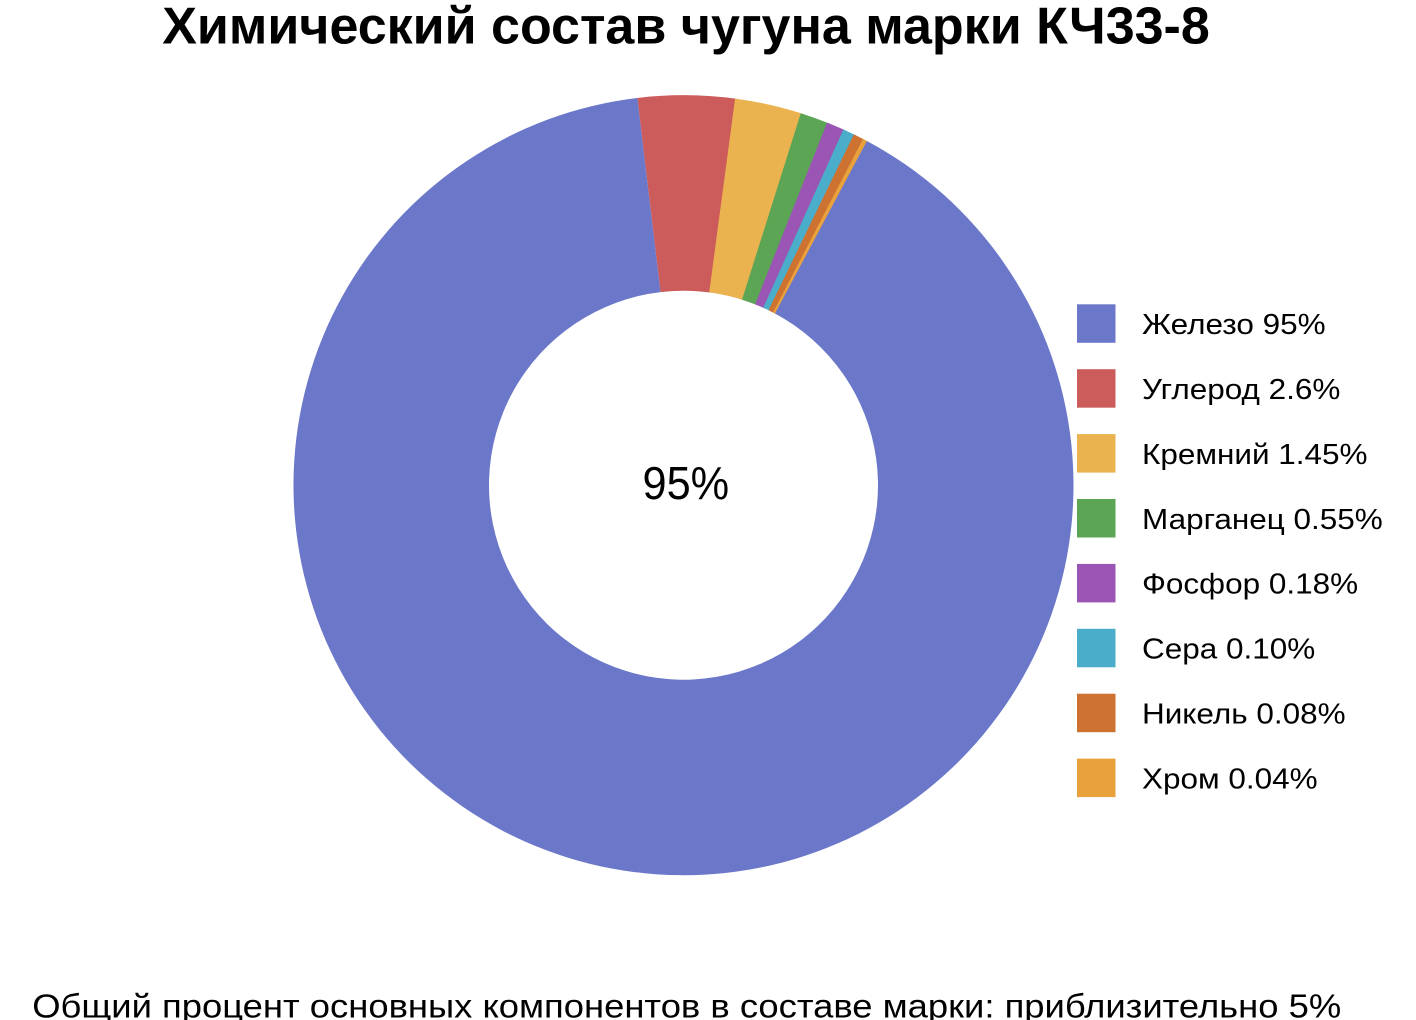 The image size is (1416, 1020). I want to click on svg-text:Химический состав чугуна марки: Химический состав чугуна марки КЧ33-8, so click(686, 27).